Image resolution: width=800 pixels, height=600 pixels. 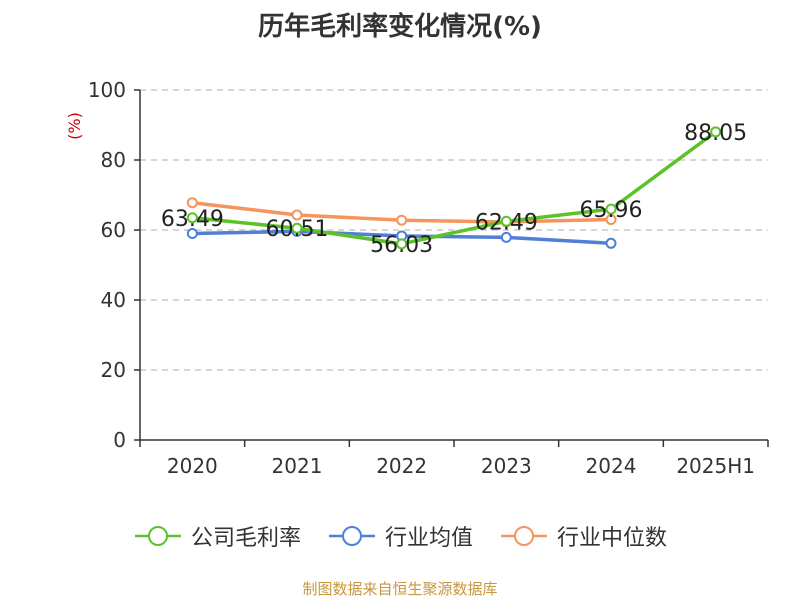 I want to click on x-tick-label: 2024, so click(x=611, y=466).